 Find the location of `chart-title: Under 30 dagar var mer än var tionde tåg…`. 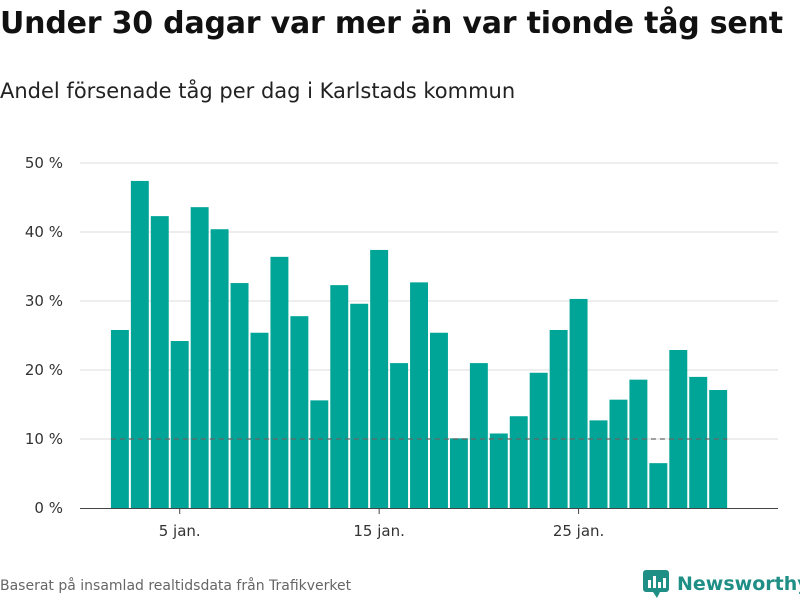

chart-title: Under 30 dagar var mer än var tionde tåg… is located at coordinates (391, 23).